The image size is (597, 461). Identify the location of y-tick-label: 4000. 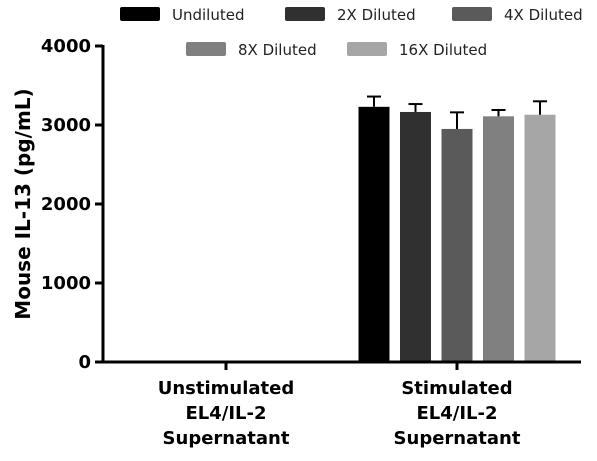
(66, 46).